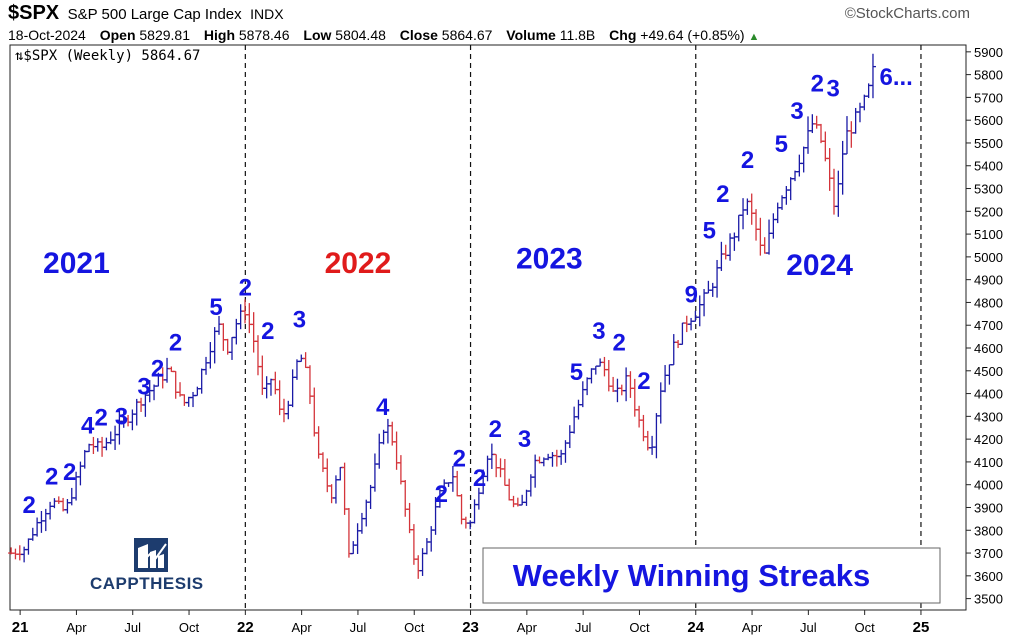 The height and width of the screenshot is (644, 1024). What do you see at coordinates (623, 35) in the screenshot?
I see `change-label: Chg` at bounding box center [623, 35].